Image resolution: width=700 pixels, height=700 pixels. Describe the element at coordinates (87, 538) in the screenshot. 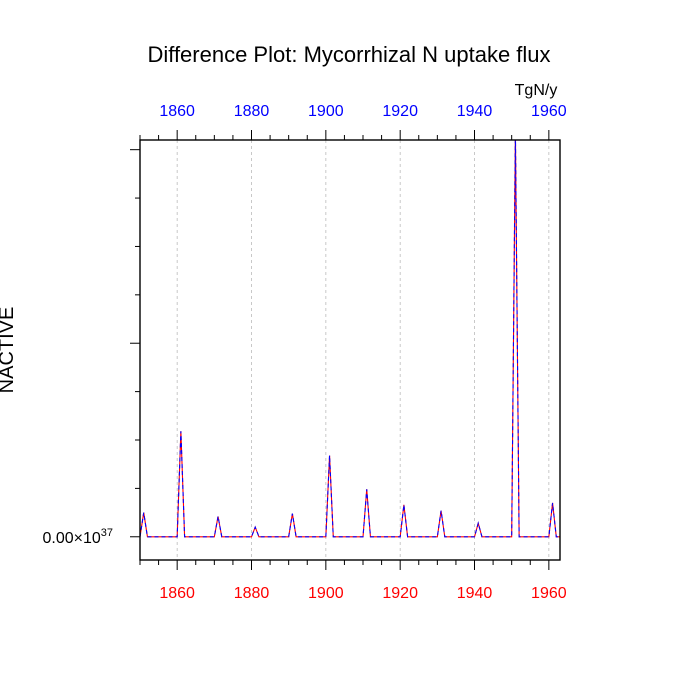

I see `y-tick-label-multiplier: ×10` at that location.